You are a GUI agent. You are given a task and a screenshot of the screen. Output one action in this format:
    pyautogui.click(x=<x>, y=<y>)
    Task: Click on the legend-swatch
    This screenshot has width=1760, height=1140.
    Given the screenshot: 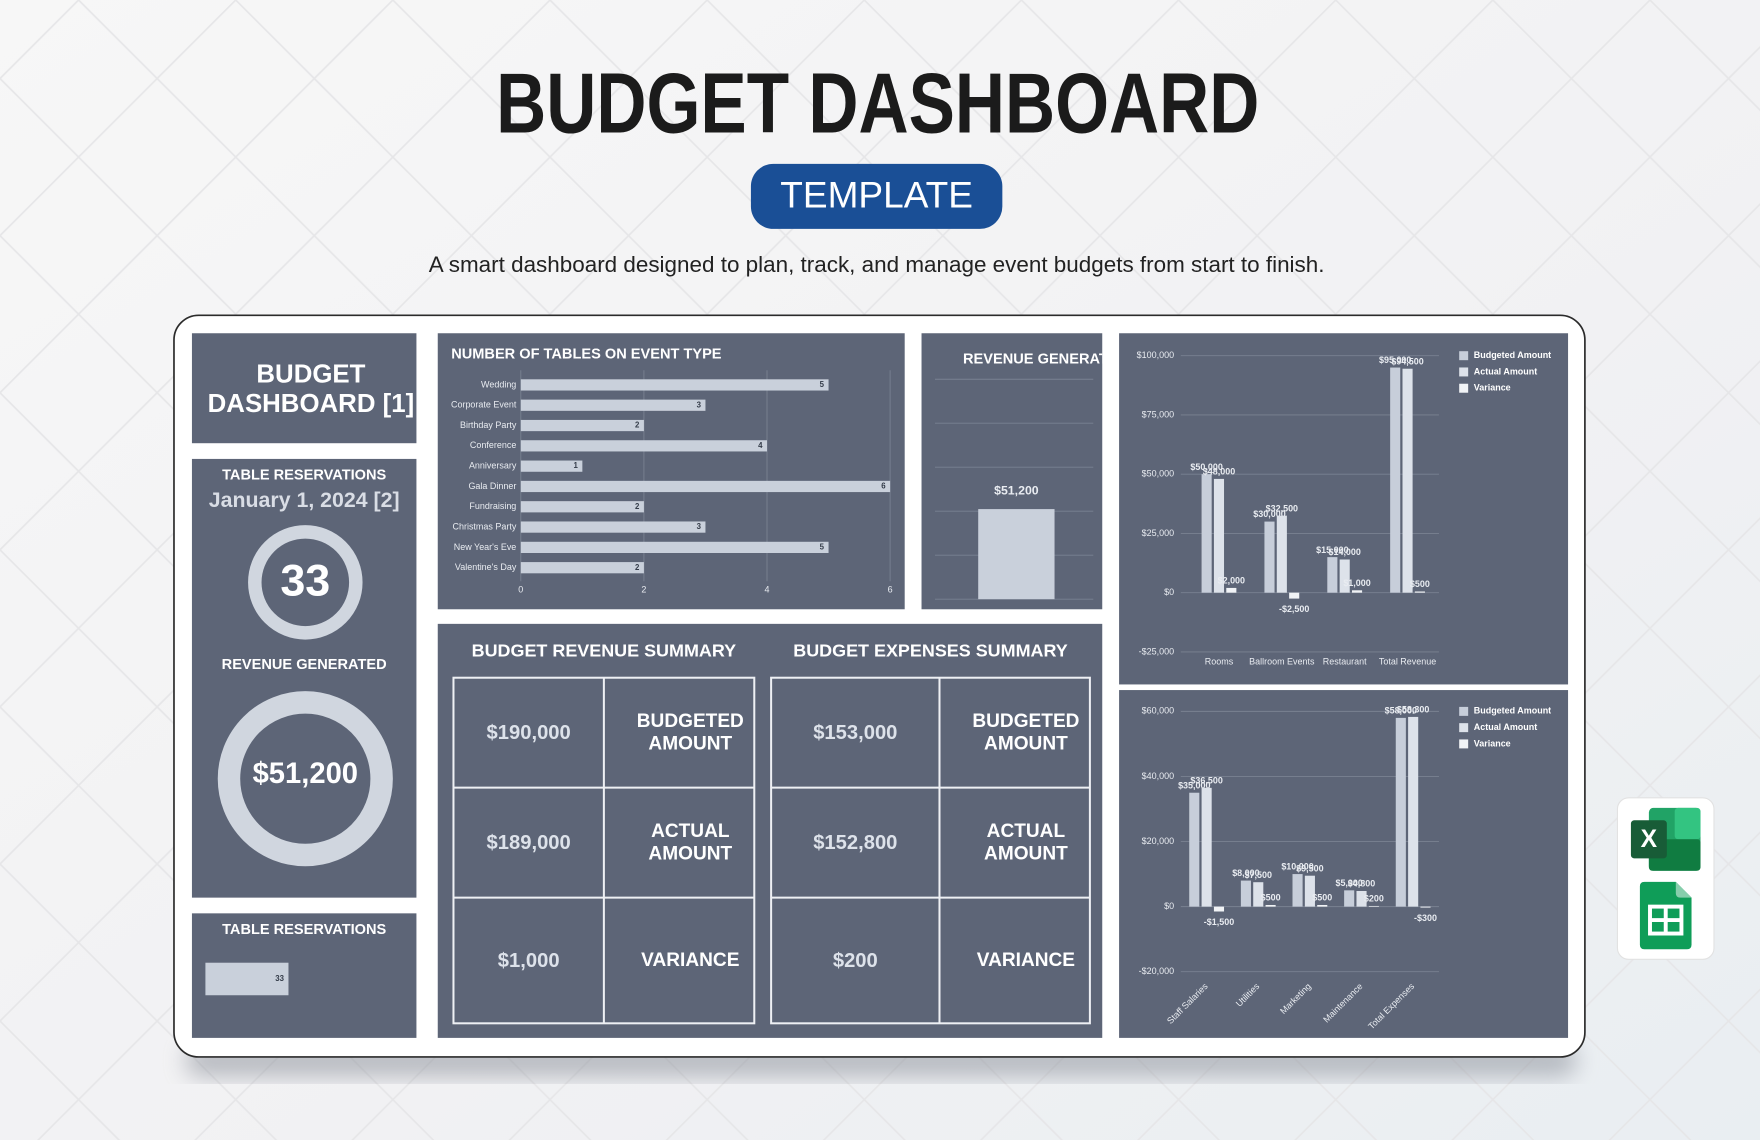 What is the action you would take?
    pyautogui.click(x=1464, y=744)
    